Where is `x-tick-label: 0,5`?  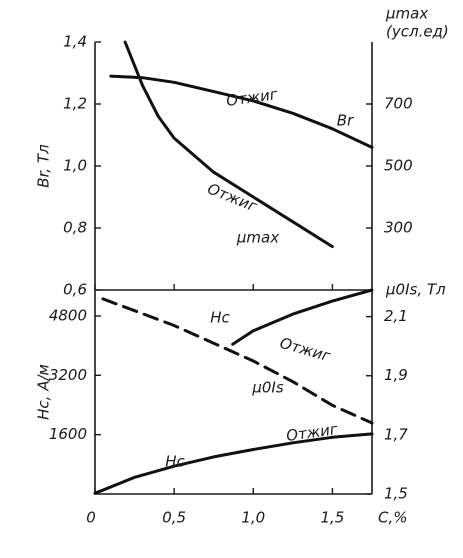
x-tick-label: 0,5 is located at coordinates (174, 518).